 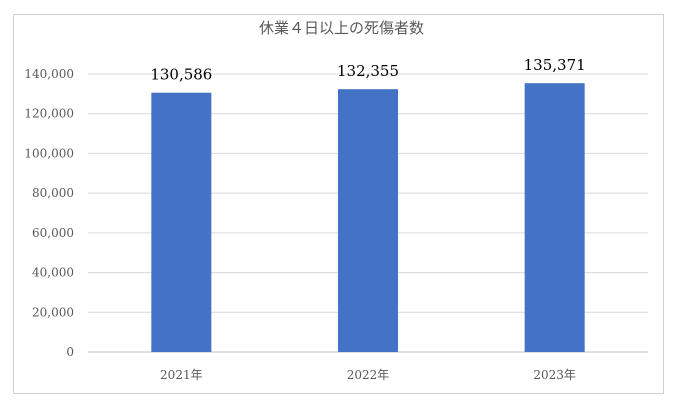 What do you see at coordinates (49, 74) in the screenshot?
I see `y-tick-label: 140,000` at bounding box center [49, 74].